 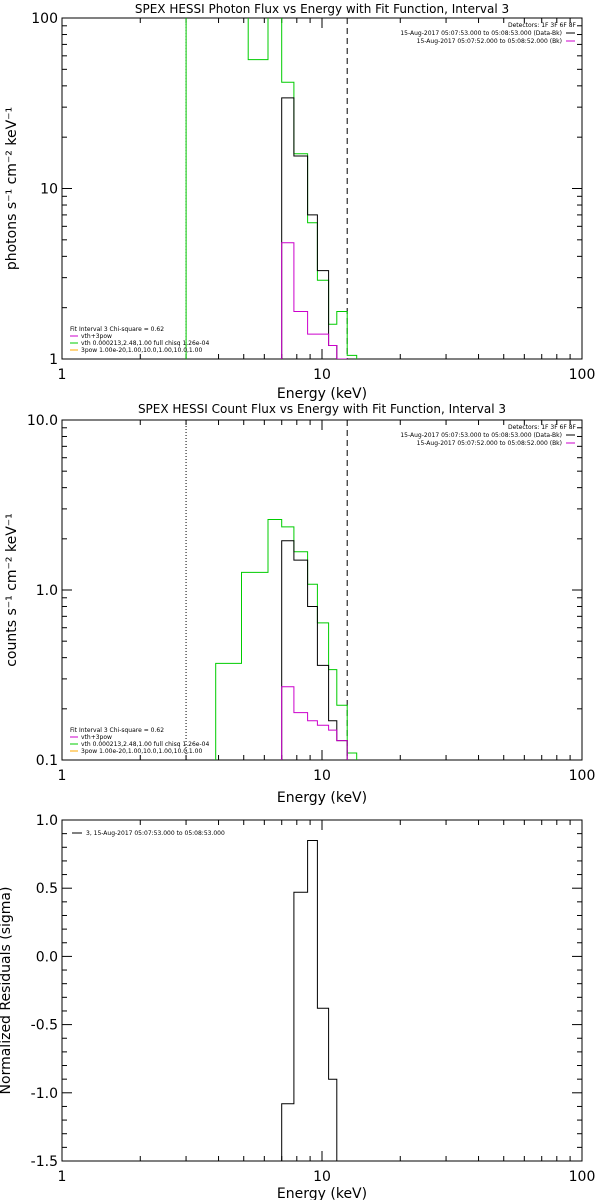 I want to click on y-tick-label: 0.0, so click(x=47, y=957).